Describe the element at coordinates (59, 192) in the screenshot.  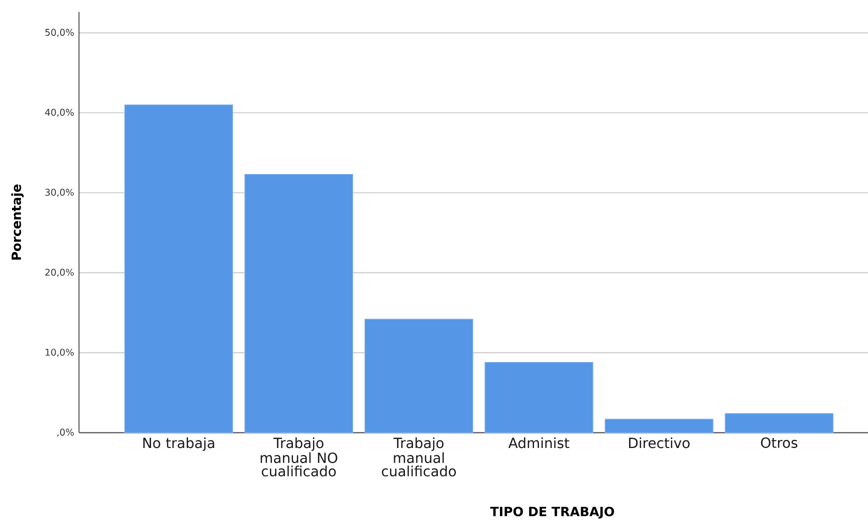
I see `y-tick-label: 30,0%` at that location.